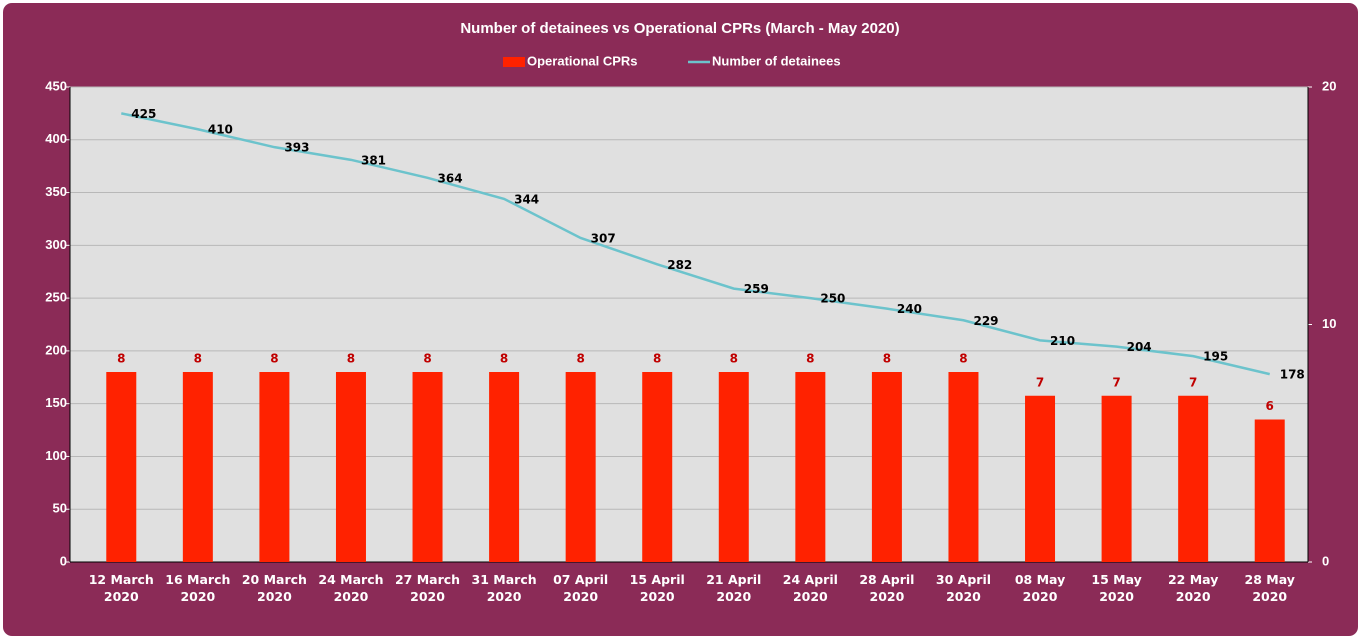  Describe the element at coordinates (963, 588) in the screenshot. I see `x-tick-label: 30 April 2020` at that location.